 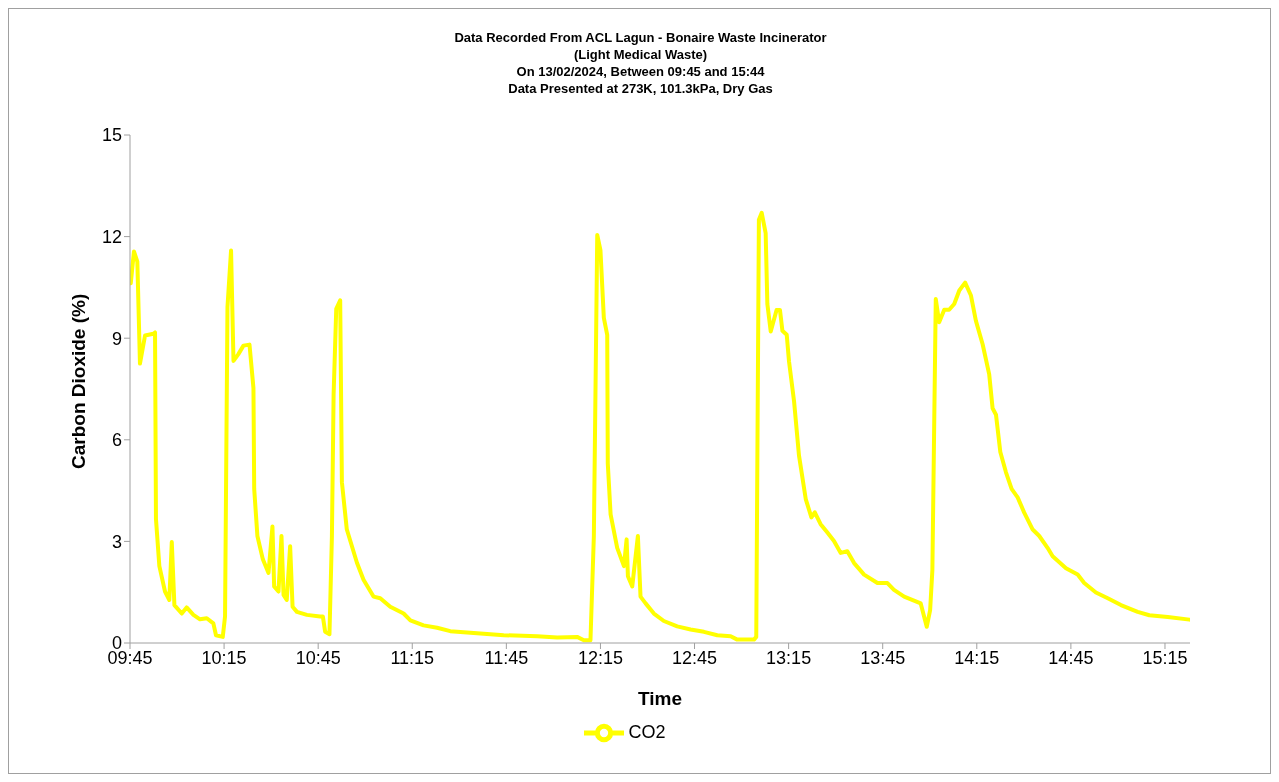 I want to click on x-tick-label: 15:15, so click(x=1165, y=657).